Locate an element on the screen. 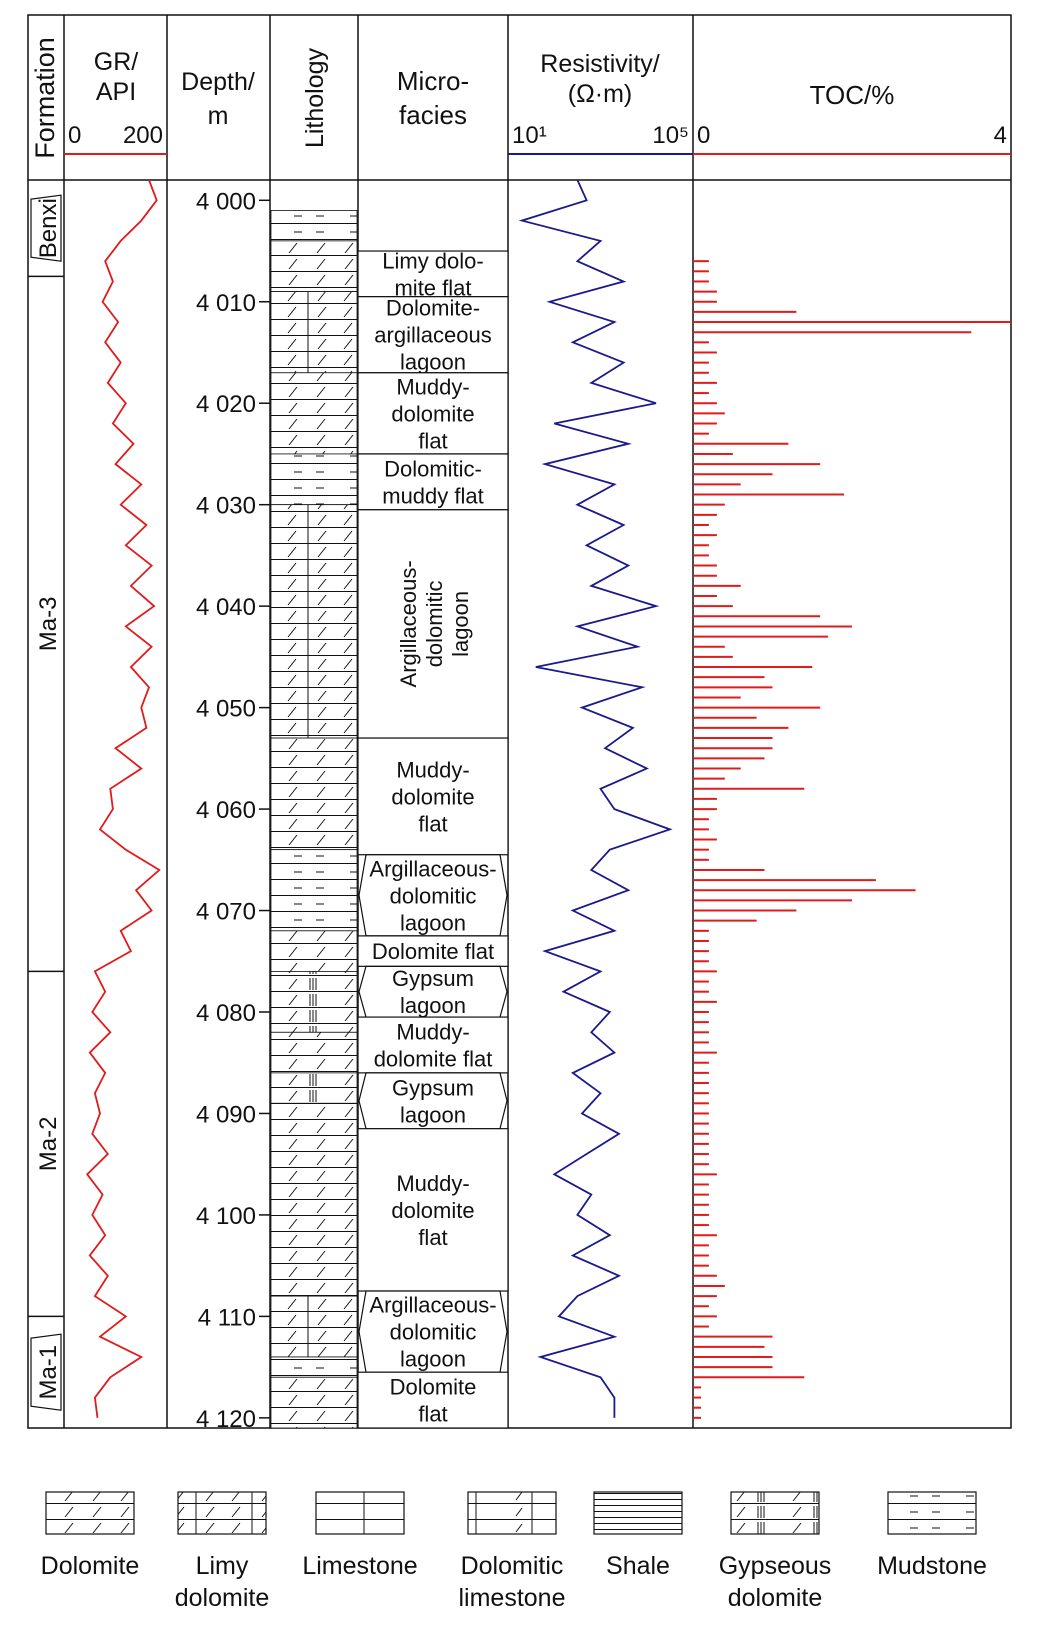  gr-header-line1: GR/ is located at coordinates (116, 62).